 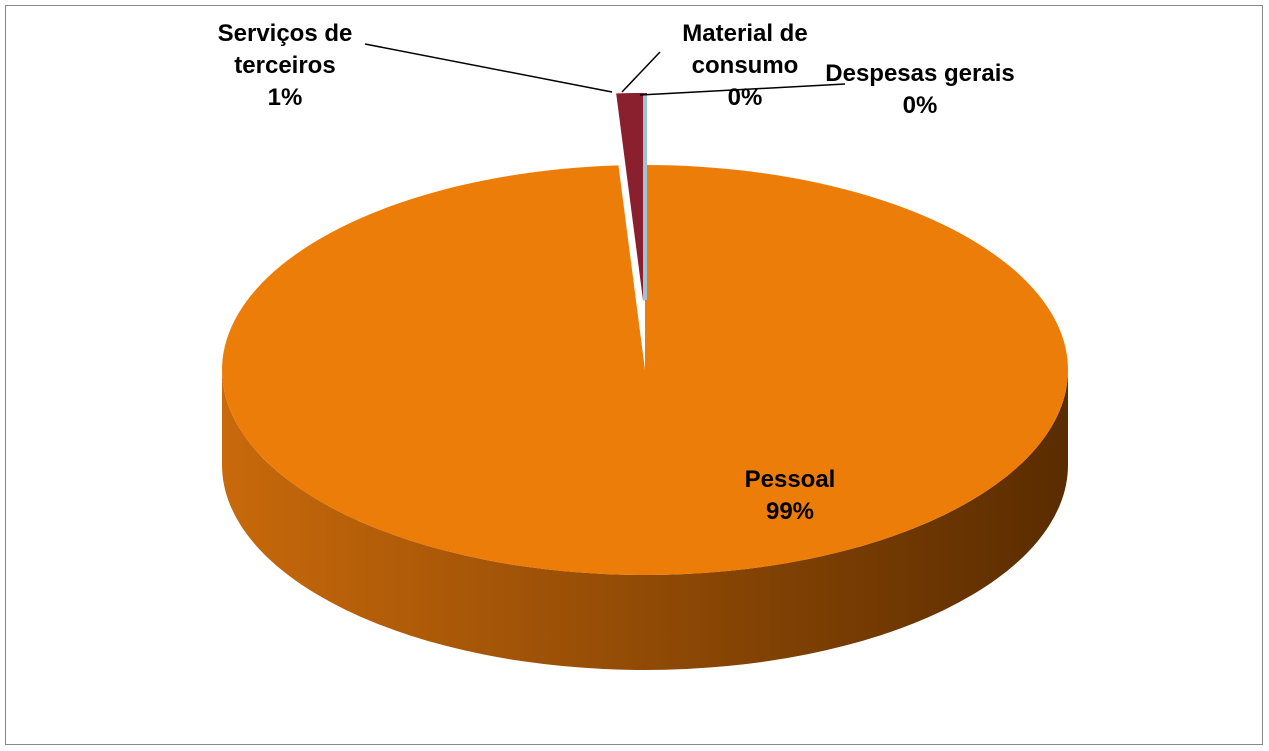 I want to click on slice-value: 99%, so click(x=790, y=511).